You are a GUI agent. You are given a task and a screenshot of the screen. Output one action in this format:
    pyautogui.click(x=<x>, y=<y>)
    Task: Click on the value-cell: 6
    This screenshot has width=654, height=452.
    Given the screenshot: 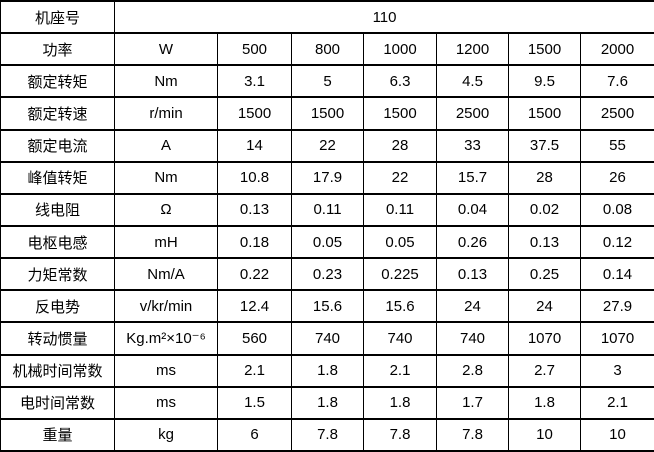 What is the action you would take?
    pyautogui.click(x=254, y=434)
    